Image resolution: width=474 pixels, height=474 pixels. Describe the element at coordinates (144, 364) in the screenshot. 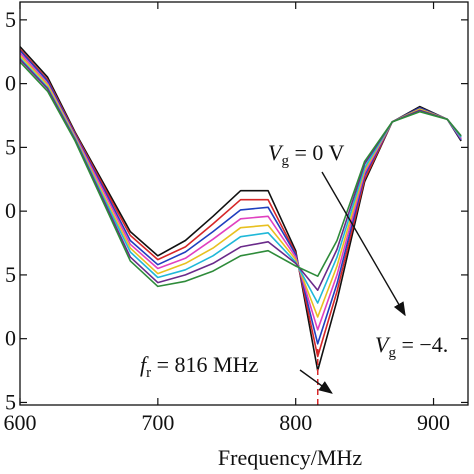

I see `annotation-symbol: f` at that location.